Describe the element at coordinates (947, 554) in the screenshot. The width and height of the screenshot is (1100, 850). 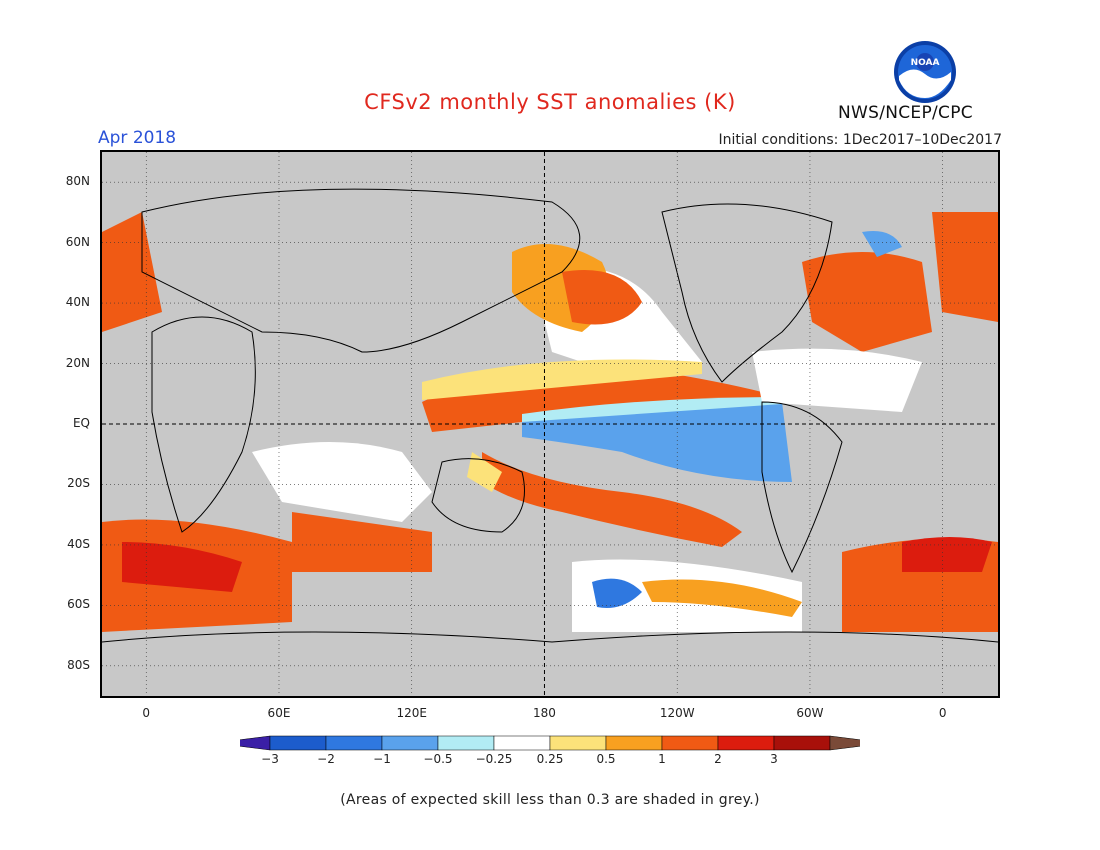
I see `anomaly-so-east-dark` at that location.